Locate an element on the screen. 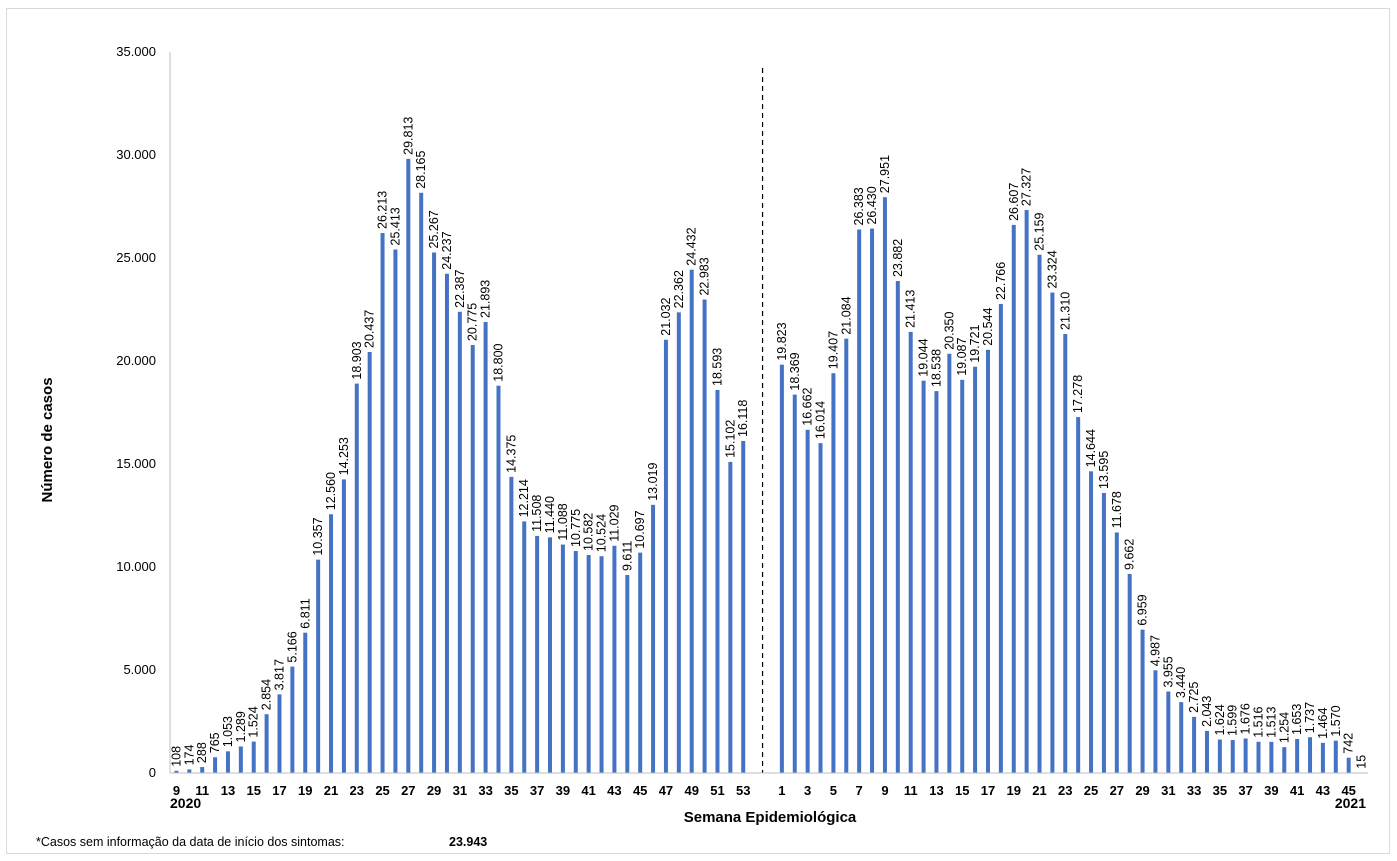 This screenshot has height=861, width=1397. x-tick-label: 31 is located at coordinates (460, 790).